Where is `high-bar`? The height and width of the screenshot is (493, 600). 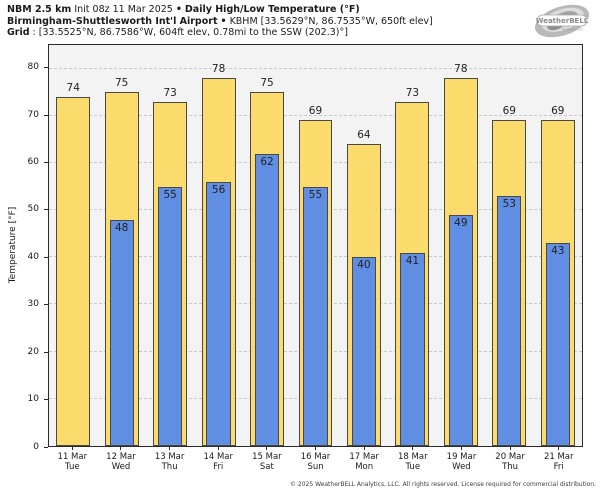 high-bar is located at coordinates (73, 271).